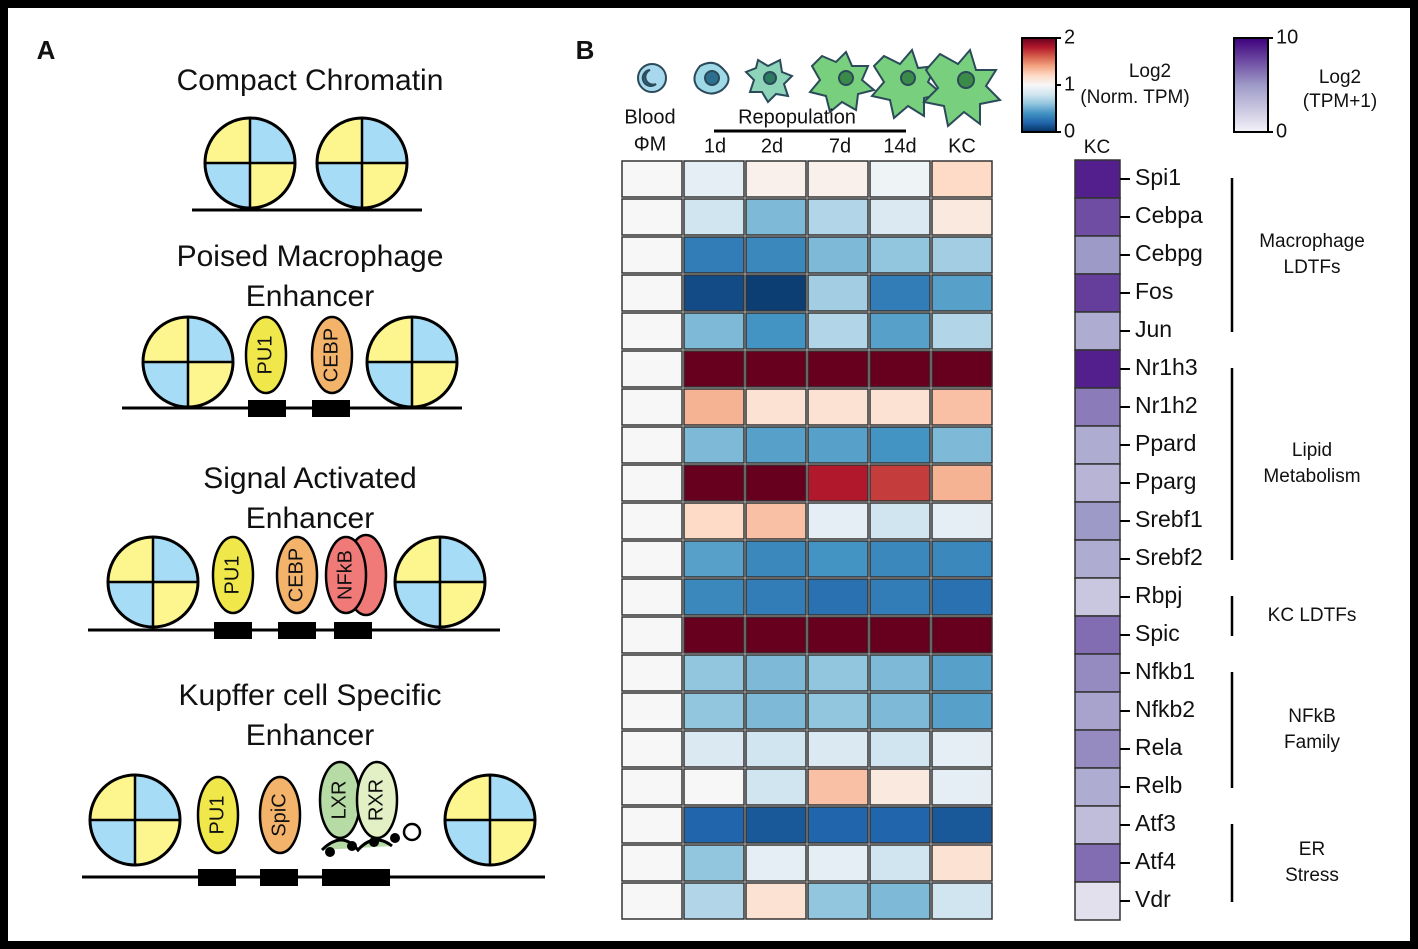 The image size is (1418, 949). What do you see at coordinates (1169, 215) in the screenshot?
I see `gene-label: Cebpa` at bounding box center [1169, 215].